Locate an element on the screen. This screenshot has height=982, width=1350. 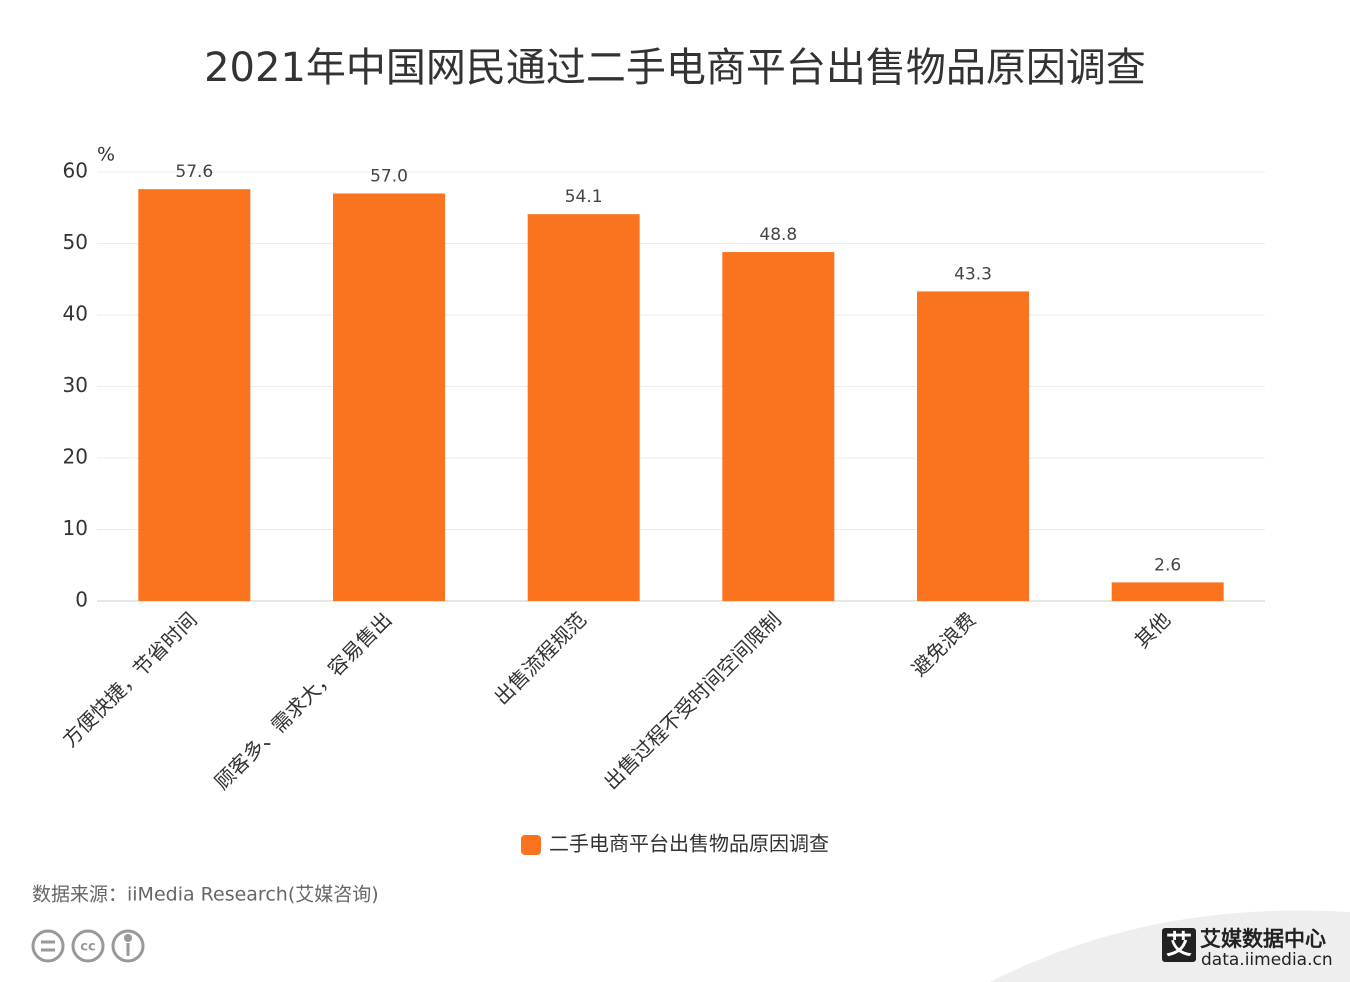
x-tick-label: 出售过程不受时间空间限制 is located at coordinates (692, 700).